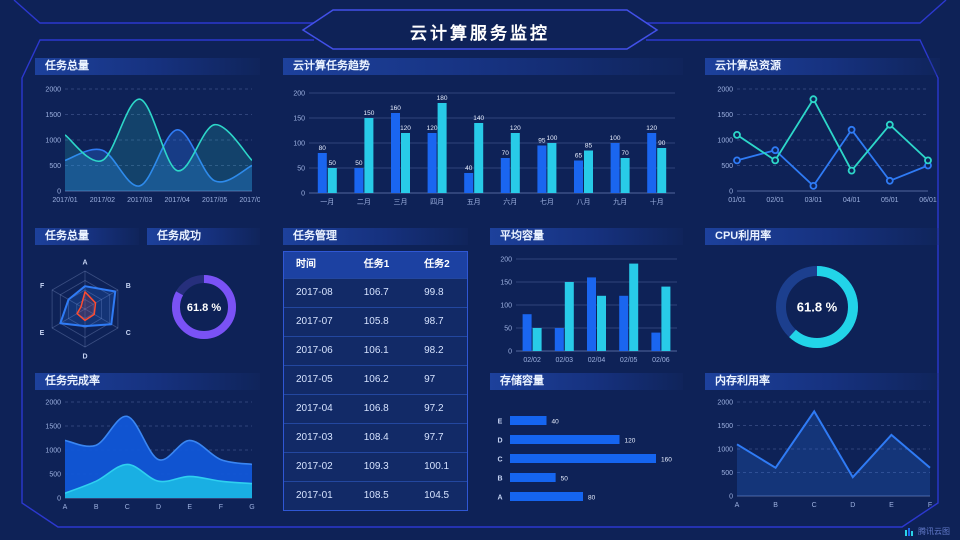 The width and height of the screenshot is (960, 540). What do you see at coordinates (314, 408) in the screenshot?
I see `table-cell: 2017-04` at bounding box center [314, 408].